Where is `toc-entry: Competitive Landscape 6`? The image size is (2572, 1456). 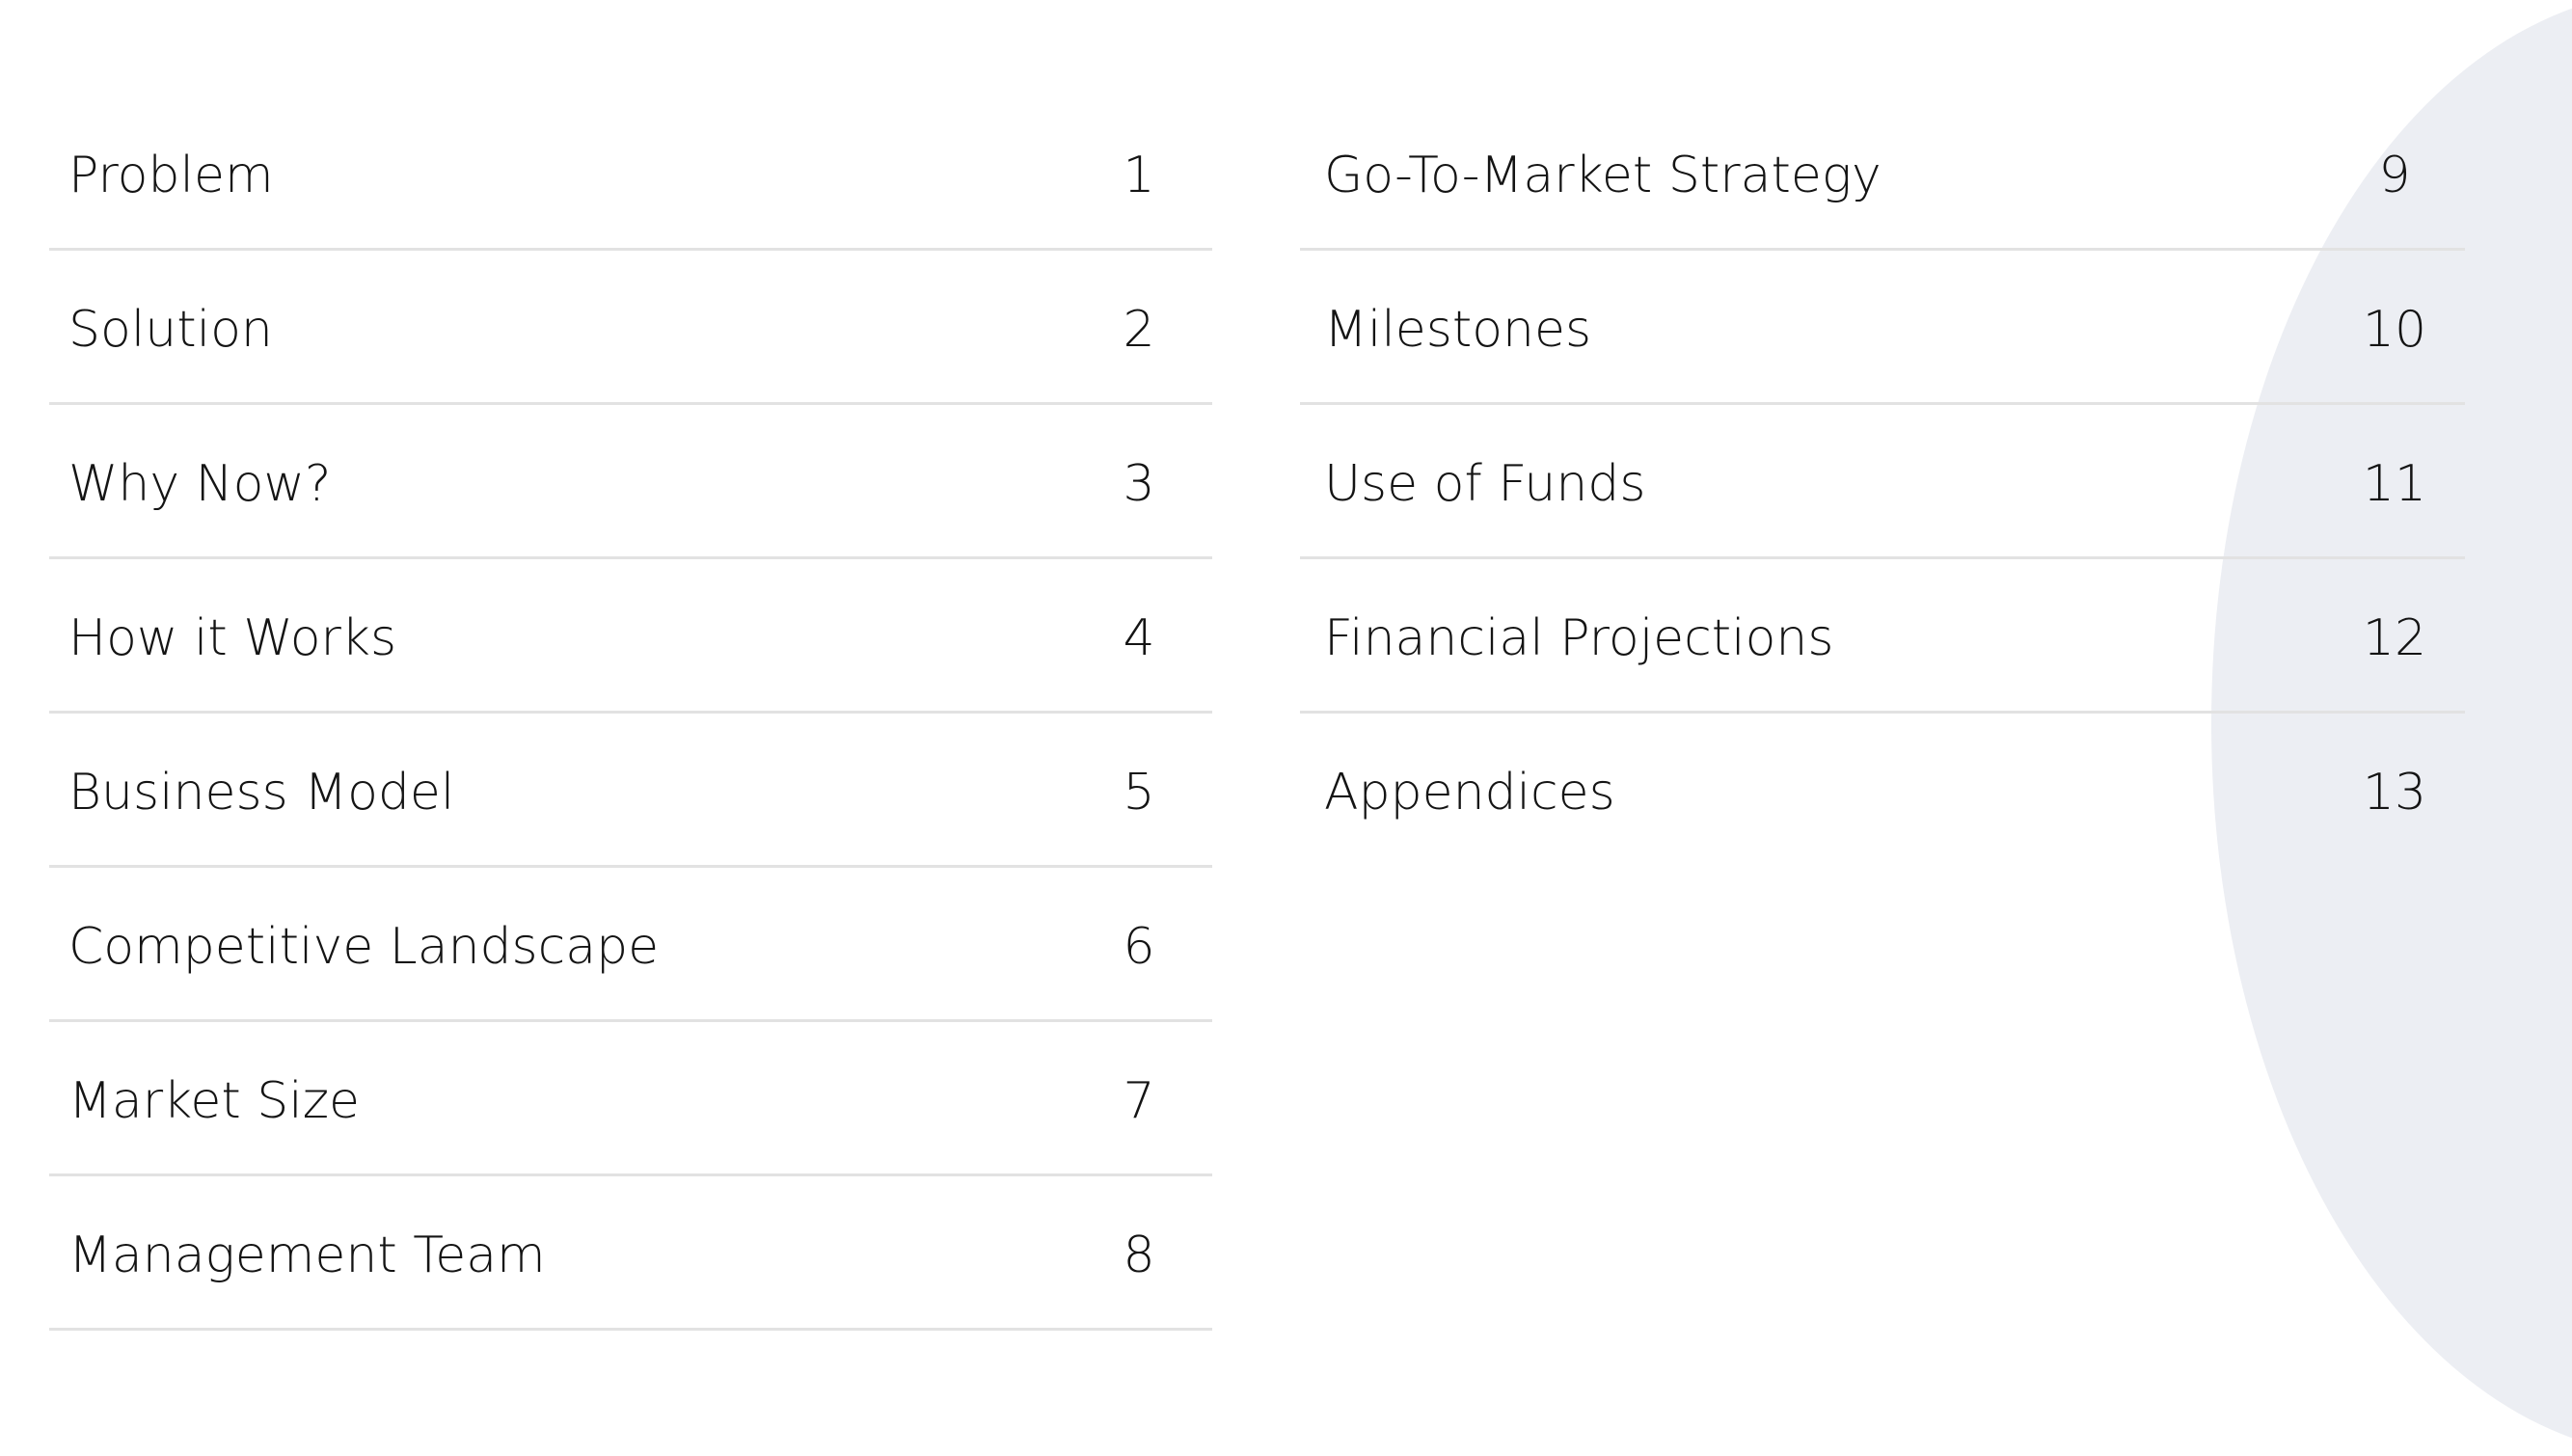 toc-entry: Competitive Landscape 6 is located at coordinates (630, 945).